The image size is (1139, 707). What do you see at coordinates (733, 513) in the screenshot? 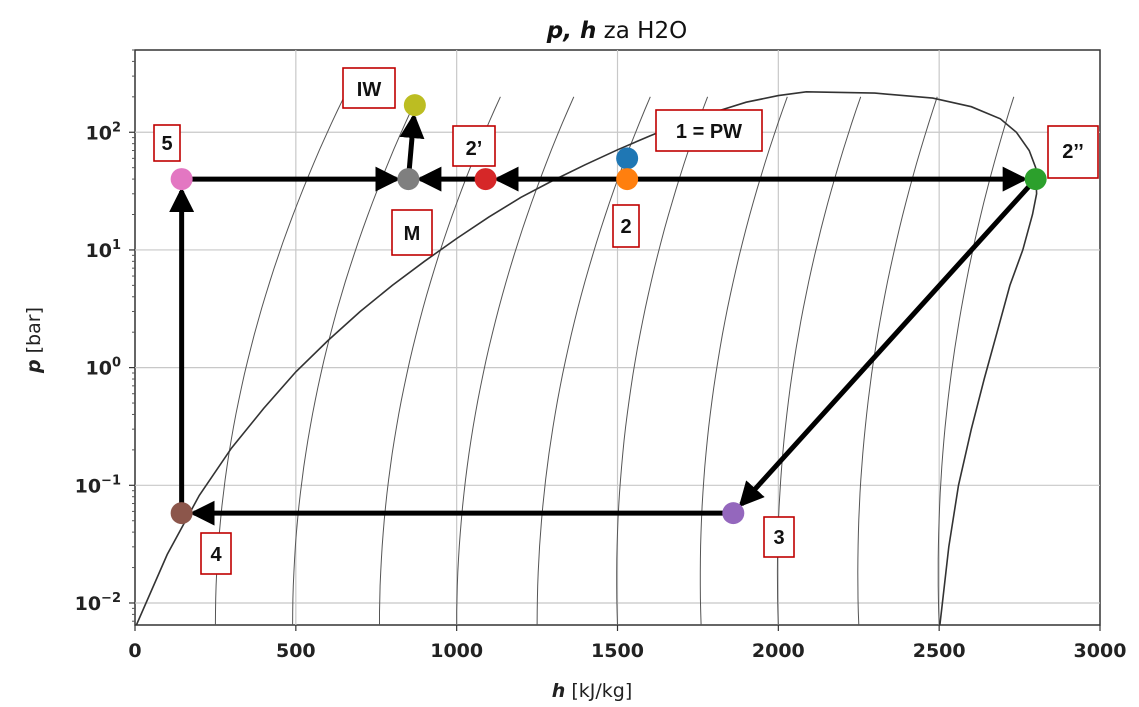
I see `state-point-p3` at bounding box center [733, 513].